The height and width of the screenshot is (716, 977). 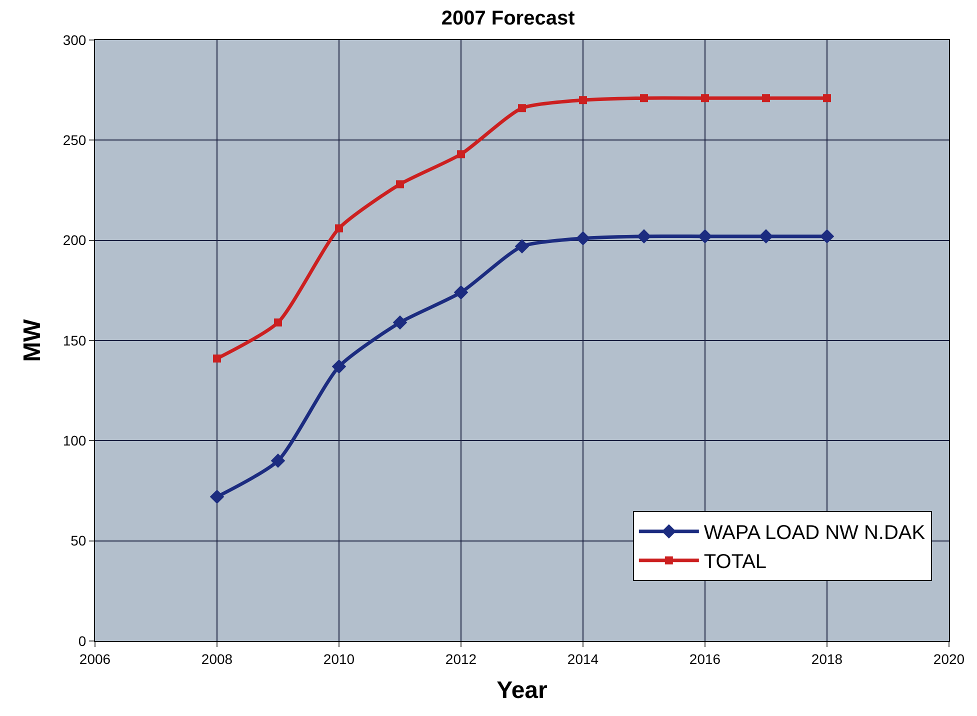 What do you see at coordinates (95, 658) in the screenshot?
I see `x-tick-label: 2006` at bounding box center [95, 658].